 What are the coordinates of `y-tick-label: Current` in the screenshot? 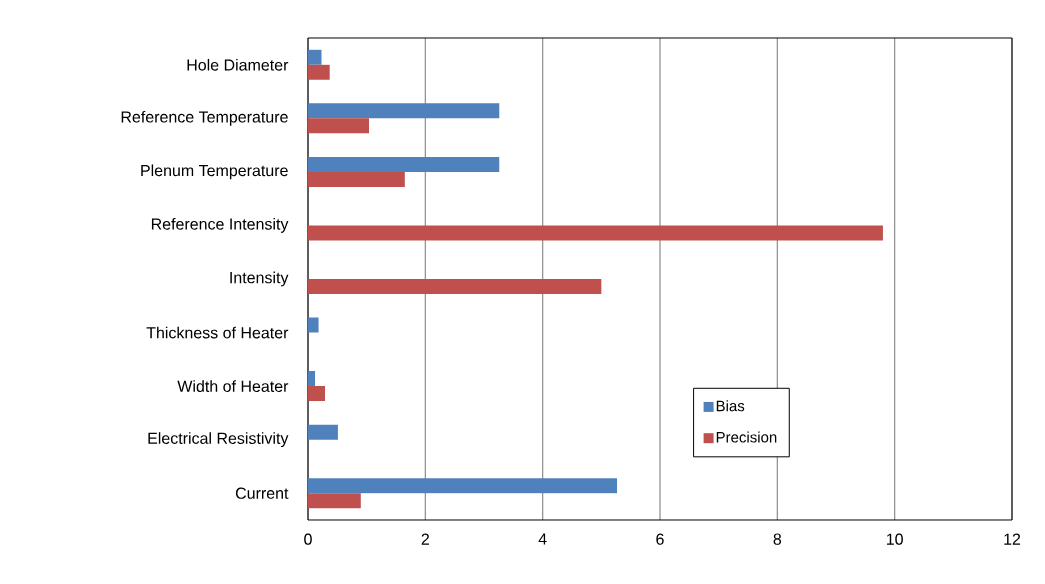 It's located at (262, 493).